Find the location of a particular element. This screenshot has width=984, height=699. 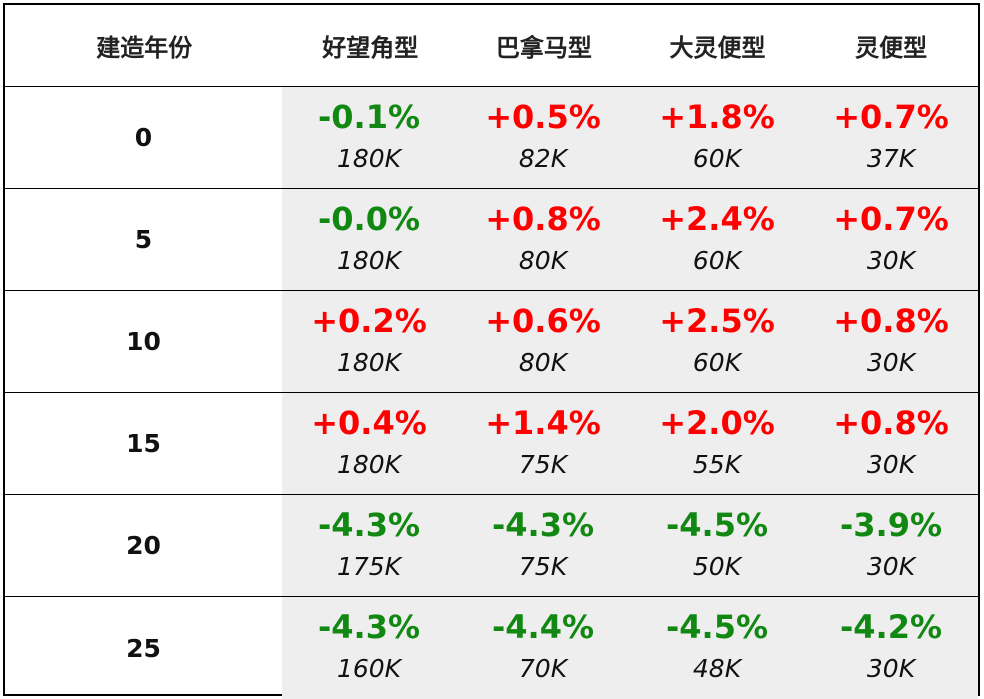

build-year-cell: 25 is located at coordinates (143, 648).